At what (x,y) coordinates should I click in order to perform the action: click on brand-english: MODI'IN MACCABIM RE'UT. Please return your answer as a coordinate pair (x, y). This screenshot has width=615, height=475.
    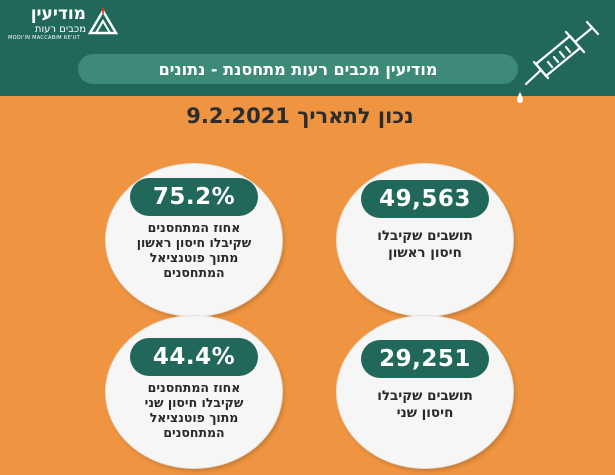
    Looking at the image, I should click on (44, 38).